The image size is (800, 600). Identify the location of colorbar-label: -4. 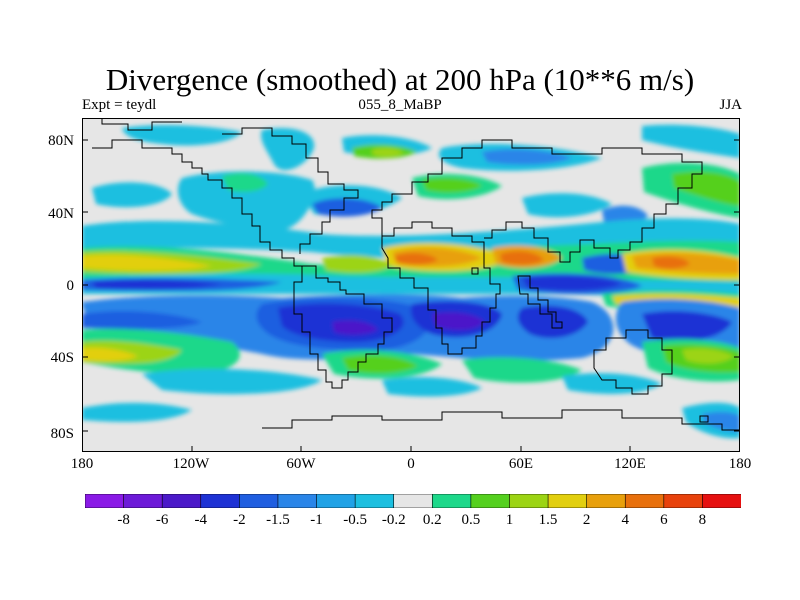
(201, 520).